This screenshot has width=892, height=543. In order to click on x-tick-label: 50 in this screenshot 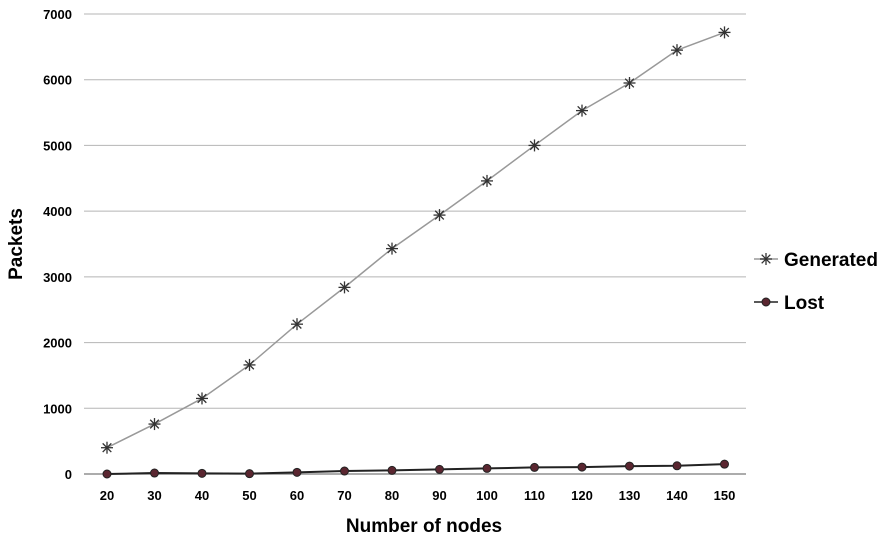, I will do `click(249, 495)`.